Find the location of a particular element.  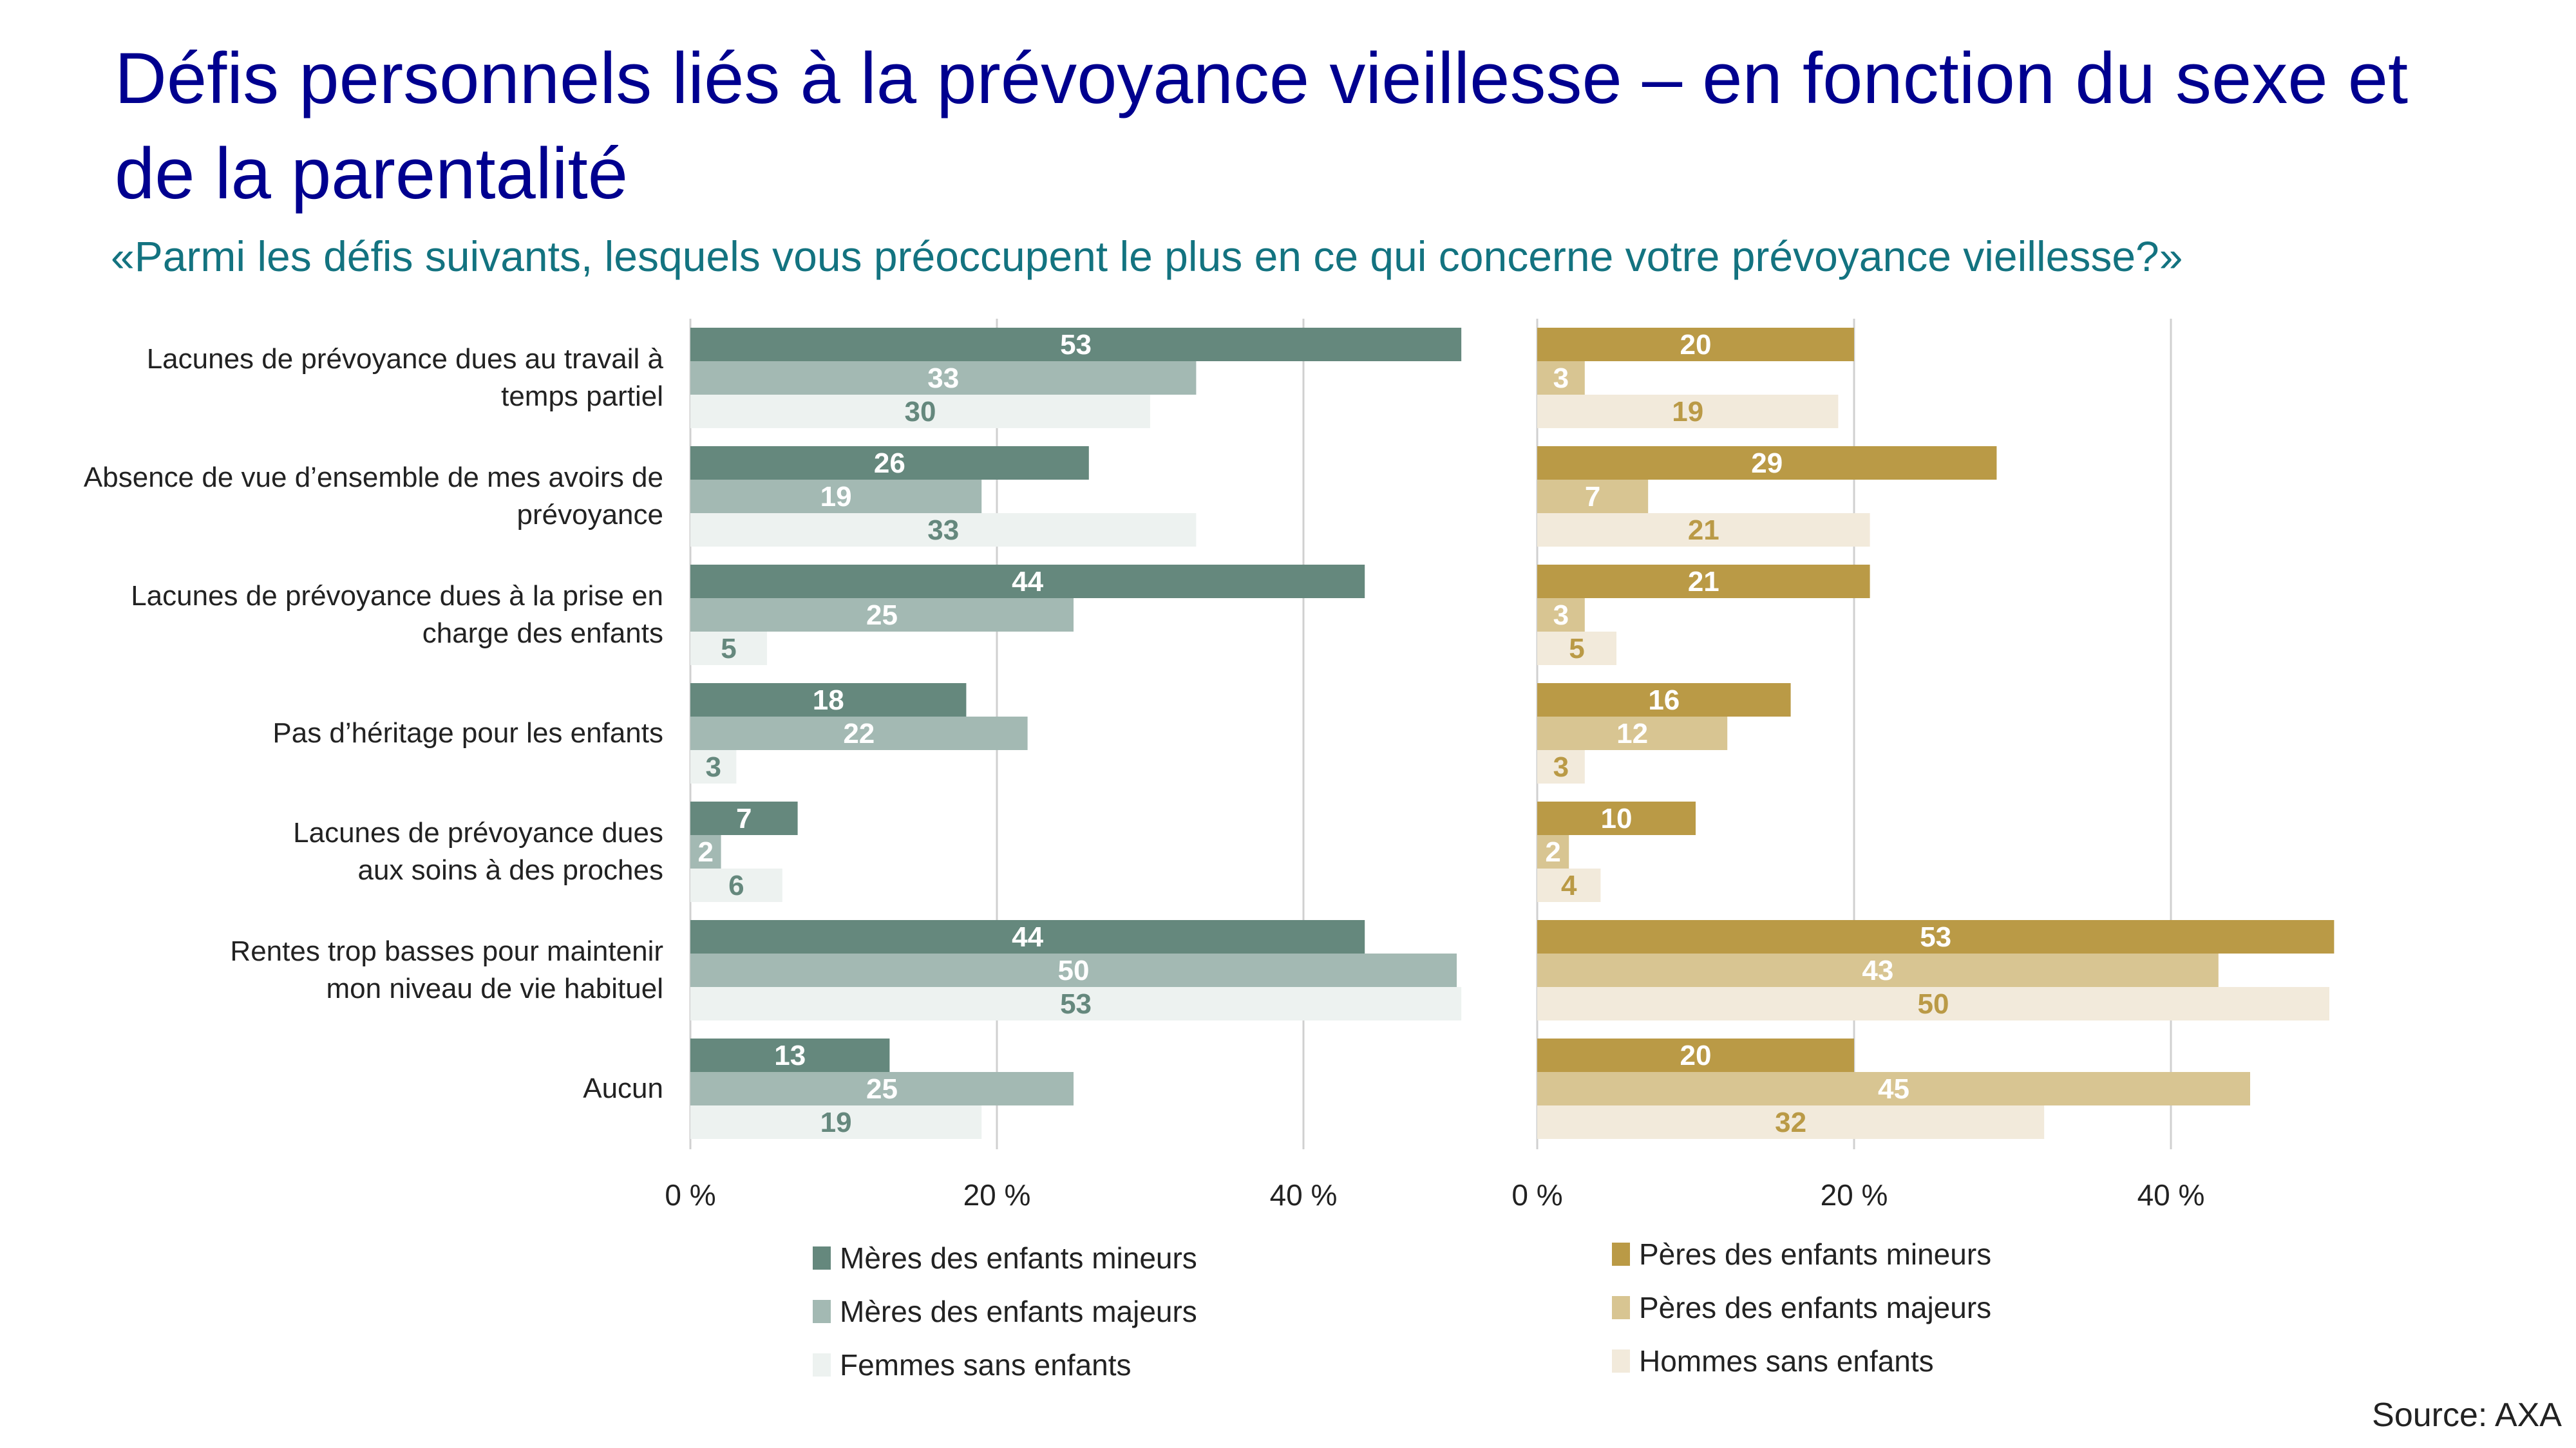

bar-value-label: 12 is located at coordinates (1632, 734).